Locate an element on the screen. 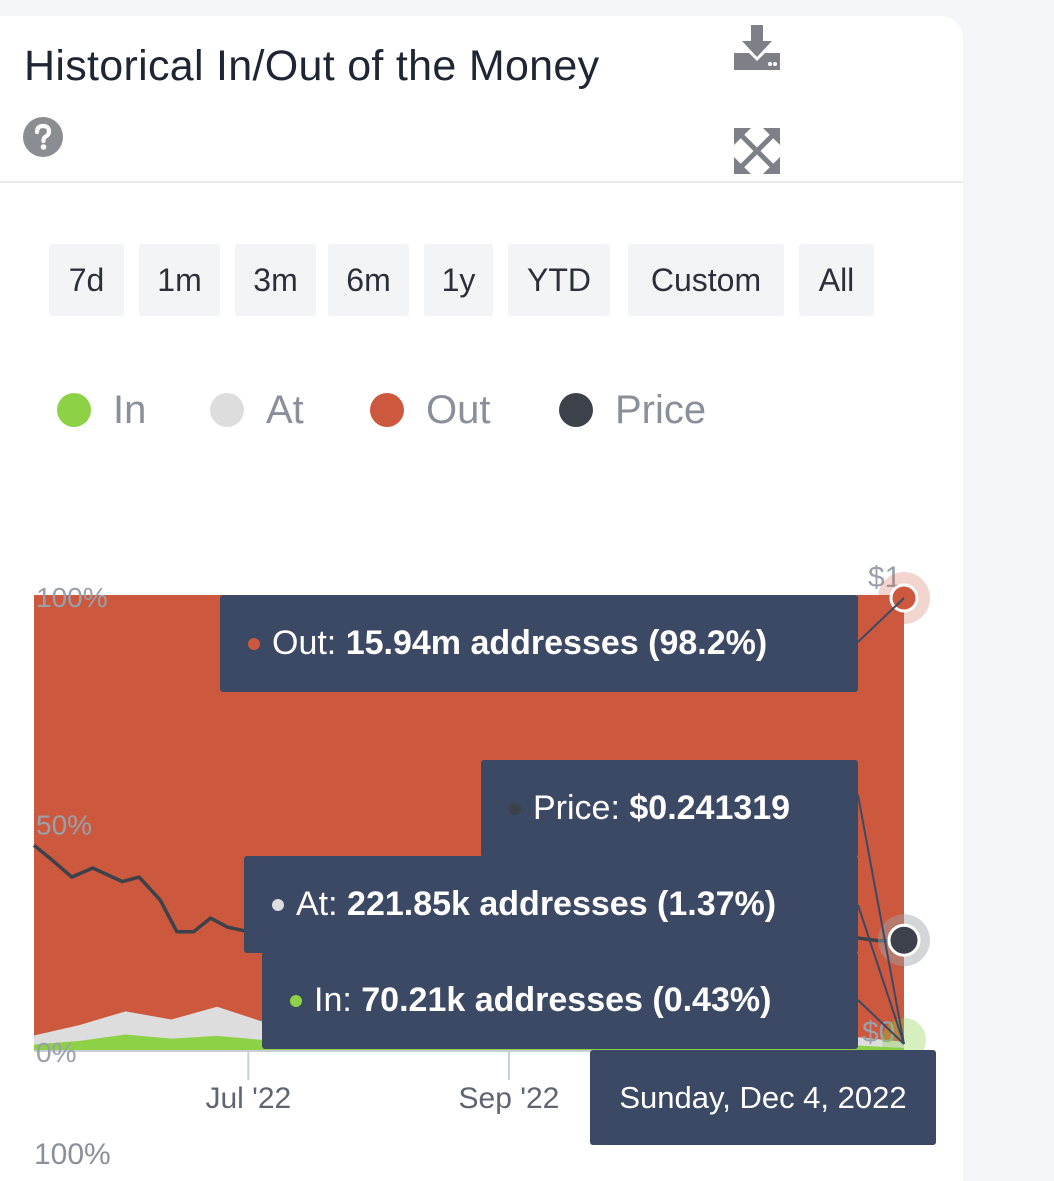 The image size is (1054, 1181). y-tick-label: 100% is located at coordinates (72, 597).